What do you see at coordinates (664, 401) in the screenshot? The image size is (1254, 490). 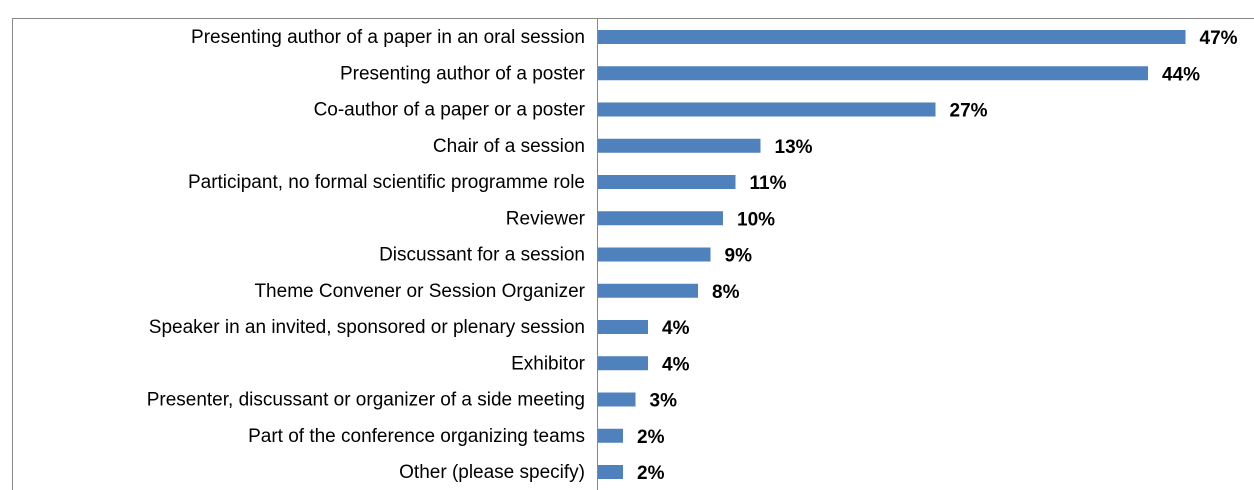 I see `value-label: 3%` at bounding box center [664, 401].